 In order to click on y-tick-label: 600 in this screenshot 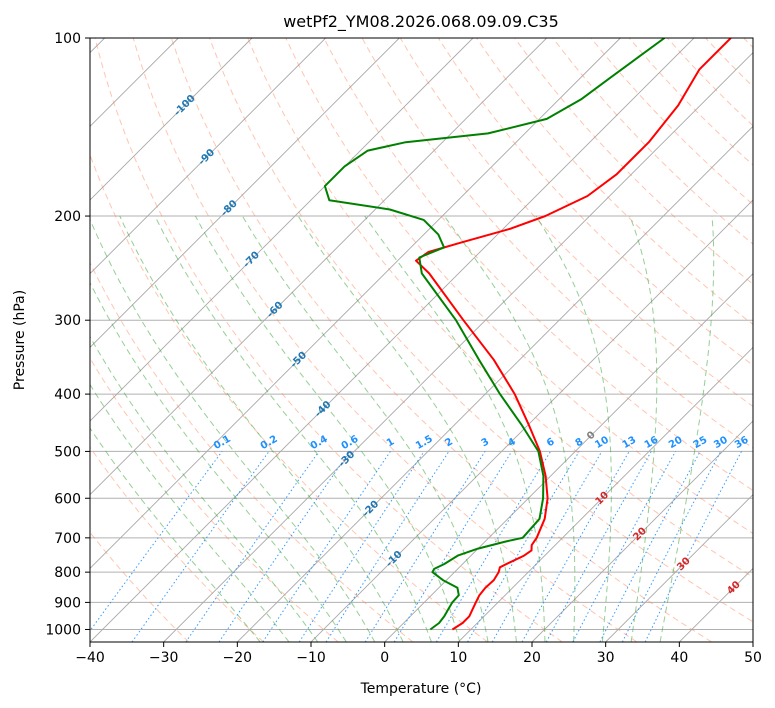, I will do `click(67, 499)`.